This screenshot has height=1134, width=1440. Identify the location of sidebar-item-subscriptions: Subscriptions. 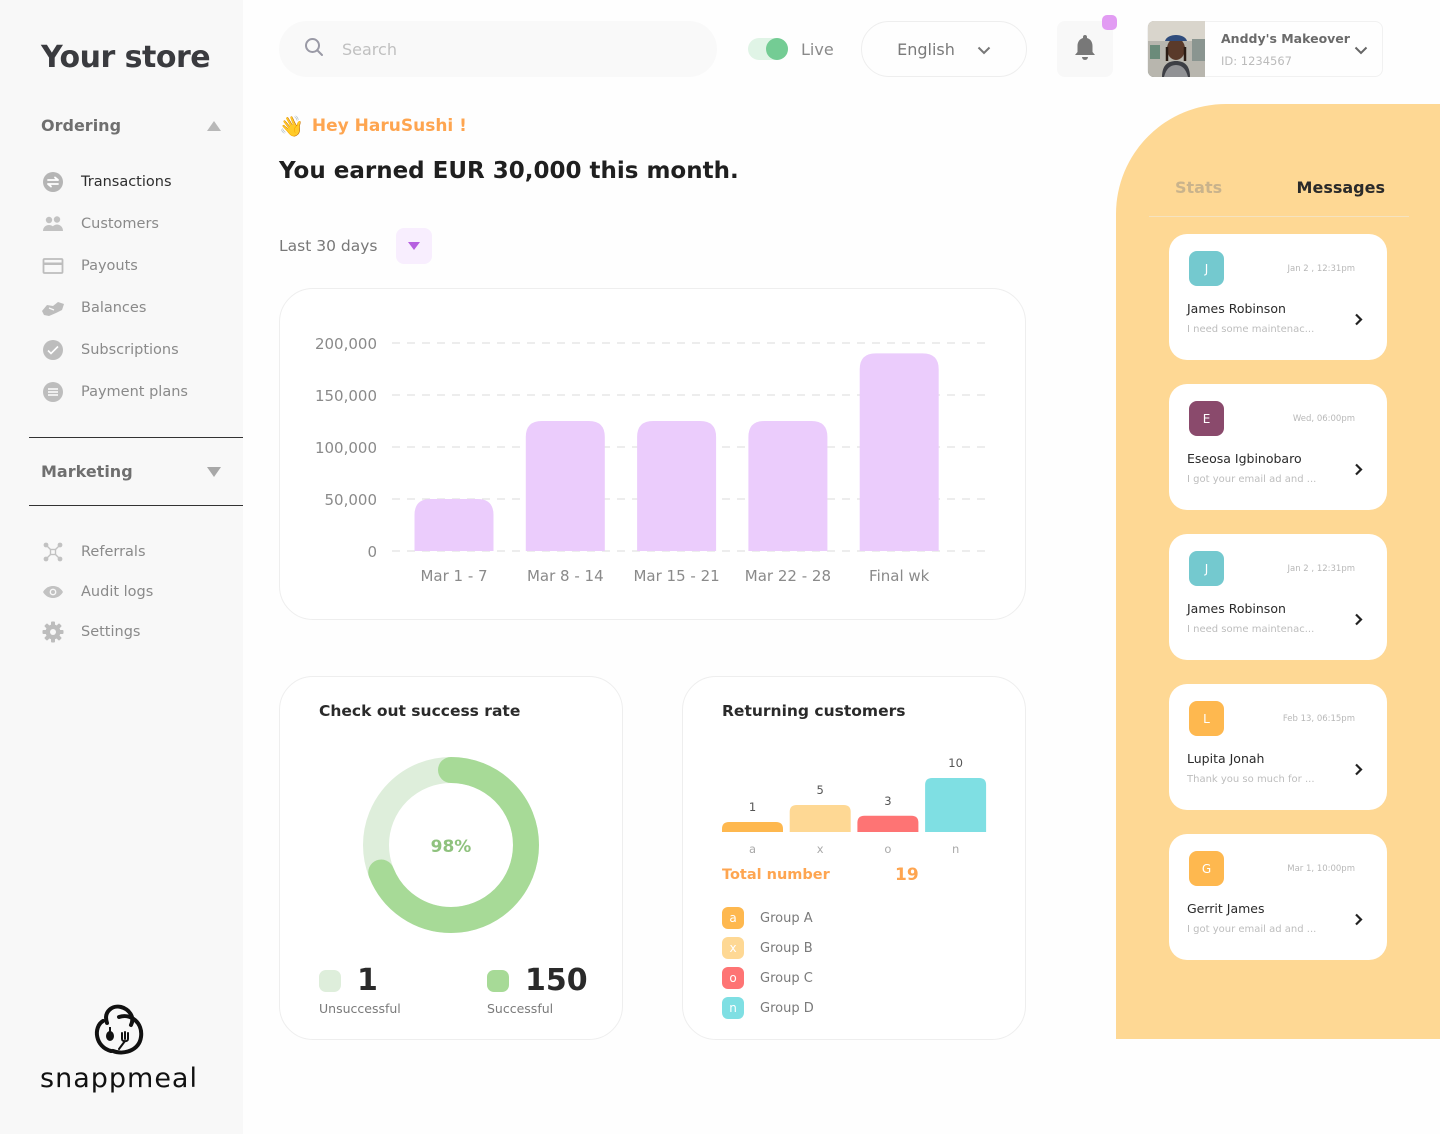
(114, 350).